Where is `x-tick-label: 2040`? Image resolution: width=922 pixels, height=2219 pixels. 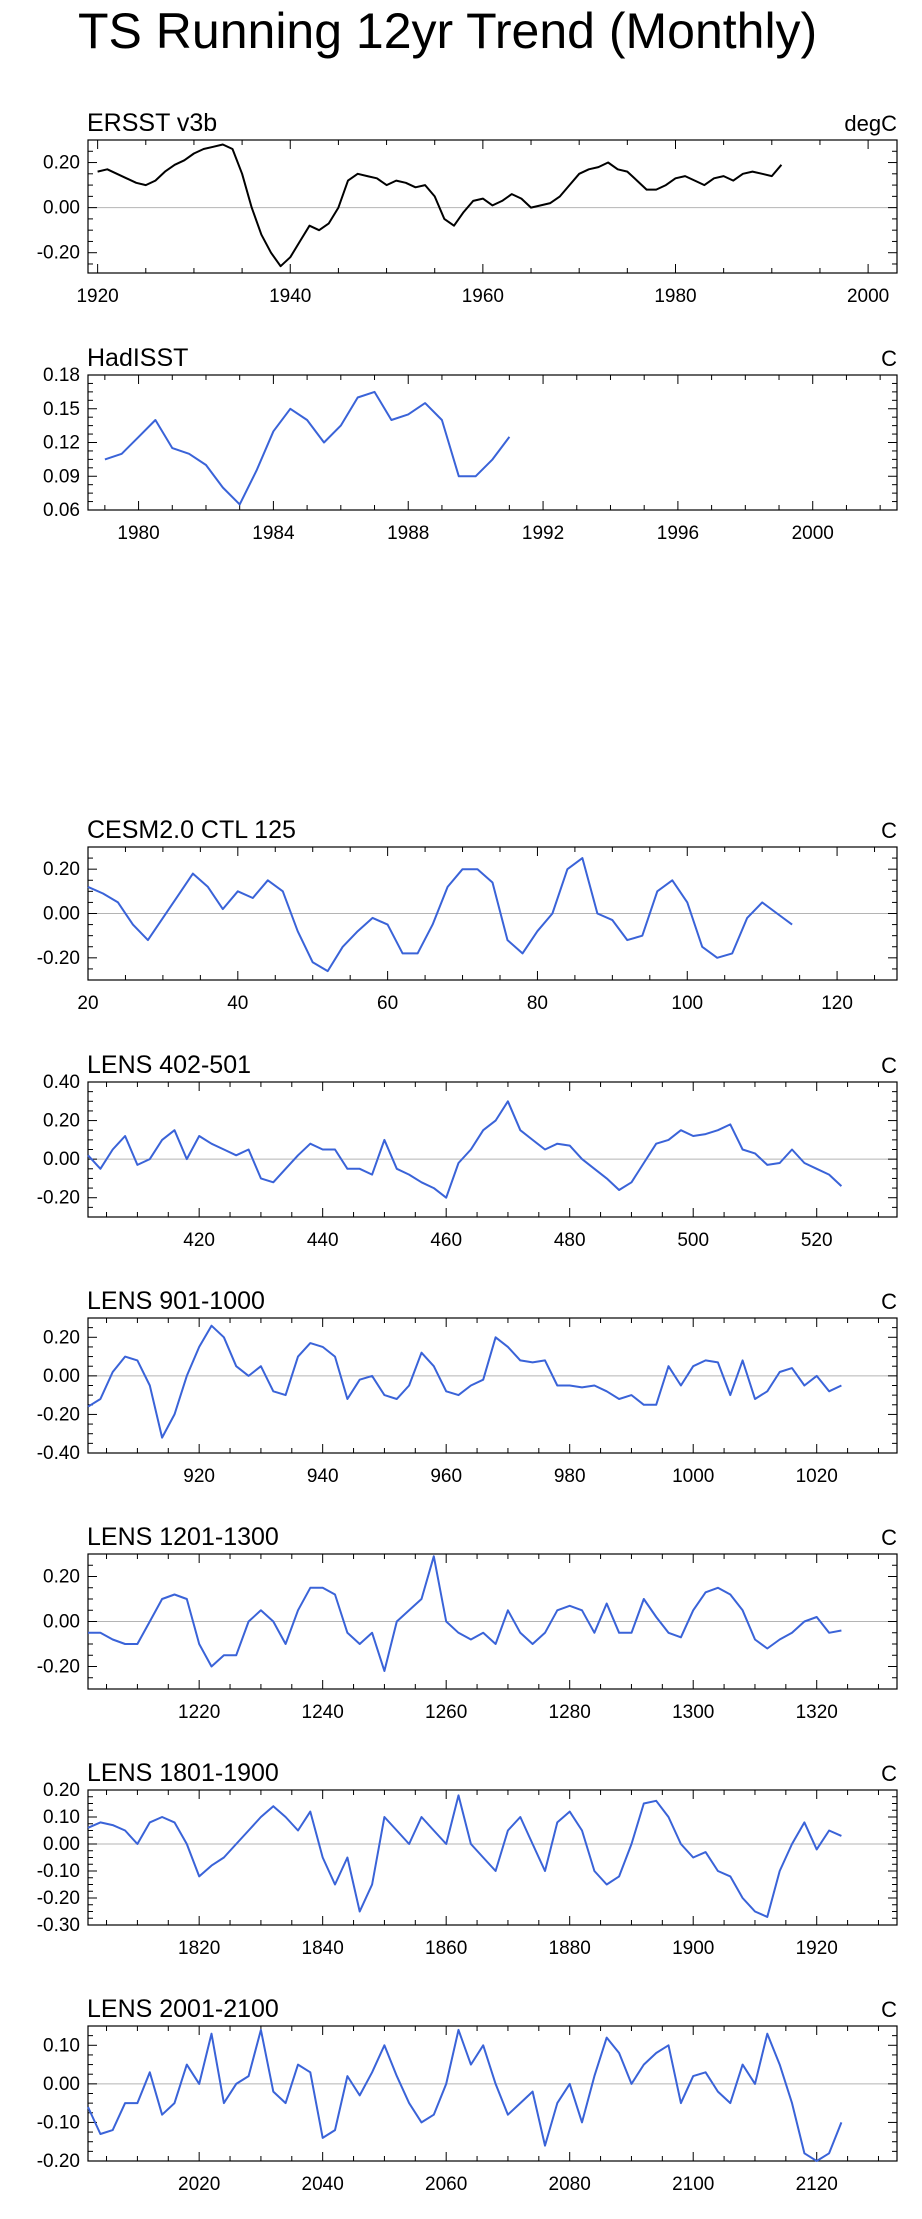
x-tick-label: 2040 is located at coordinates (323, 2184).